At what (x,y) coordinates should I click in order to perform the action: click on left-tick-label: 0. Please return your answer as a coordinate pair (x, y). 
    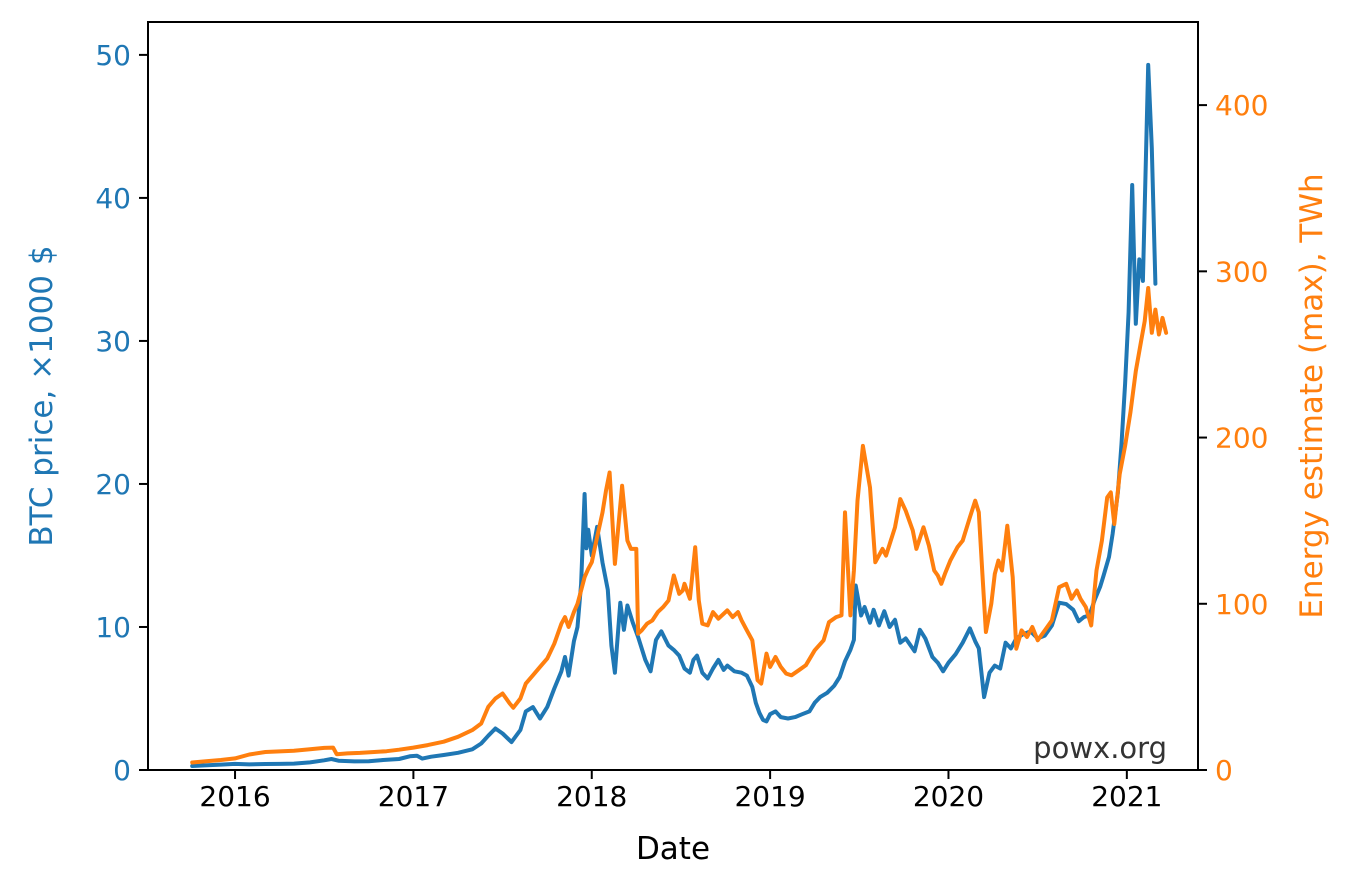
    Looking at the image, I should click on (122, 770).